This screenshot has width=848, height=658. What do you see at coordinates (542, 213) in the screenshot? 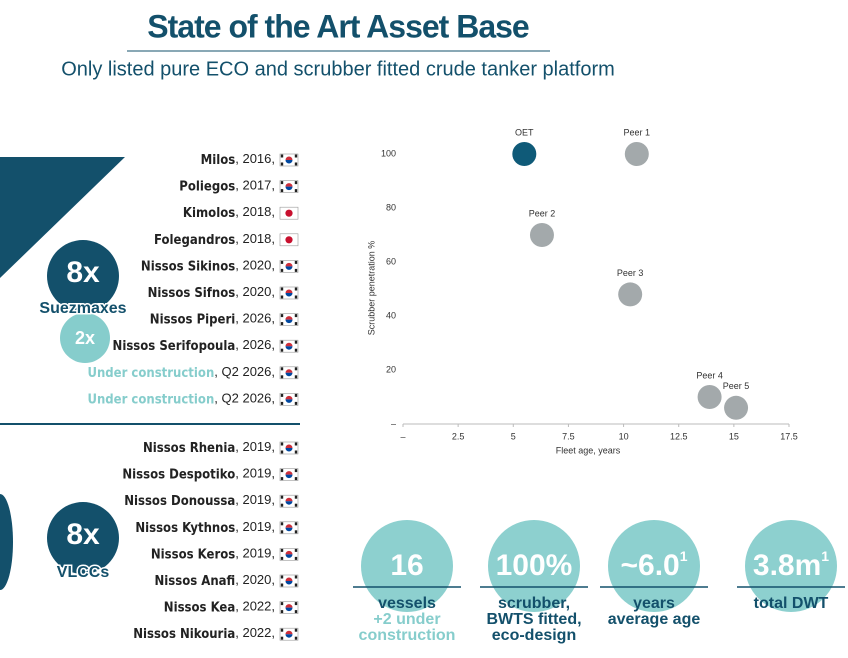
I see `point-label: Peer 2` at bounding box center [542, 213].